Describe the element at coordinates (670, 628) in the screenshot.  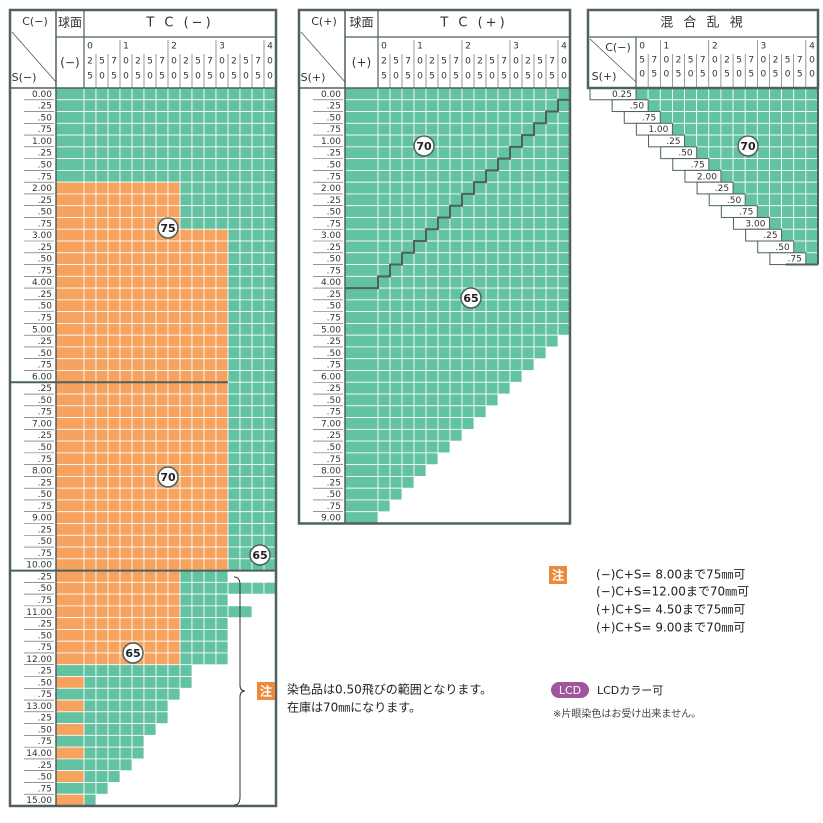
I see `note-line: (+)C+S= 9.00まで70㎜可` at that location.